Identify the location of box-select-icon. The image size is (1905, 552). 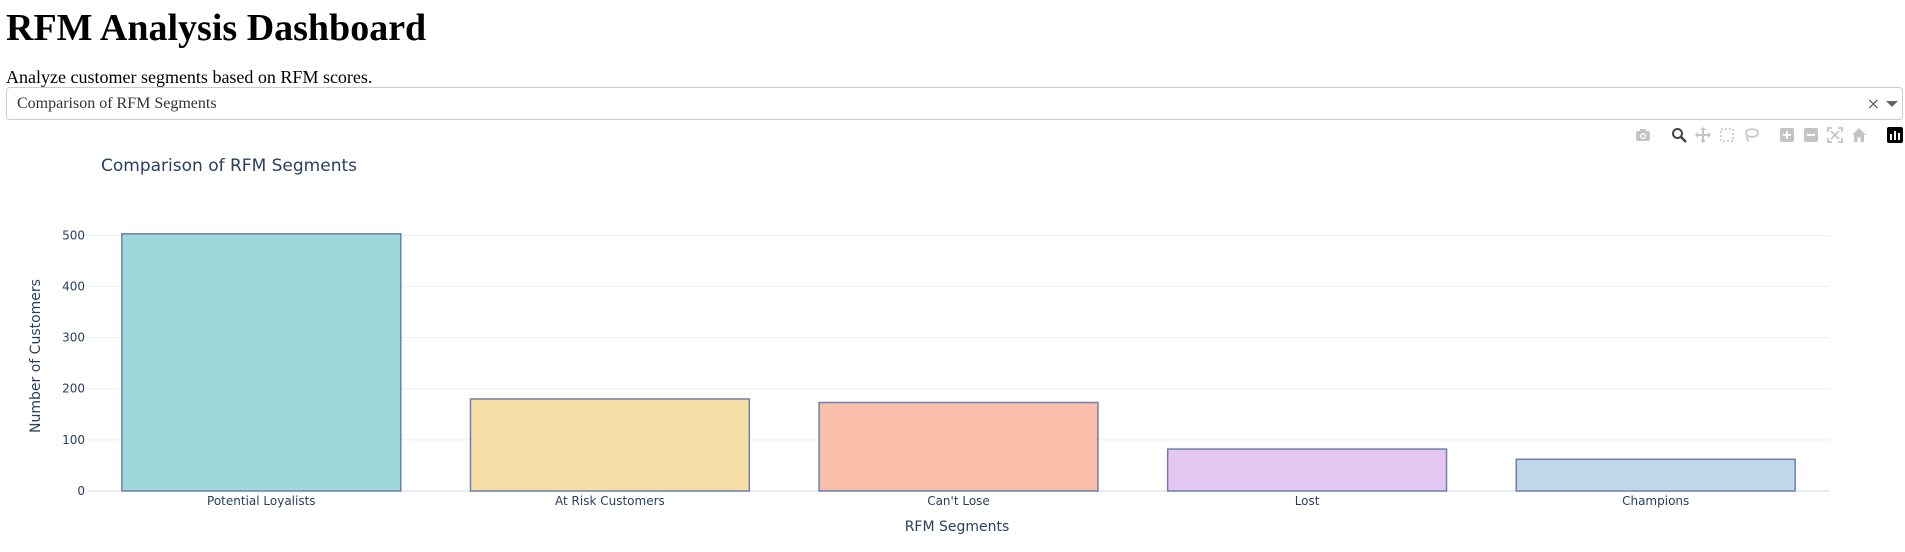
(1727, 135).